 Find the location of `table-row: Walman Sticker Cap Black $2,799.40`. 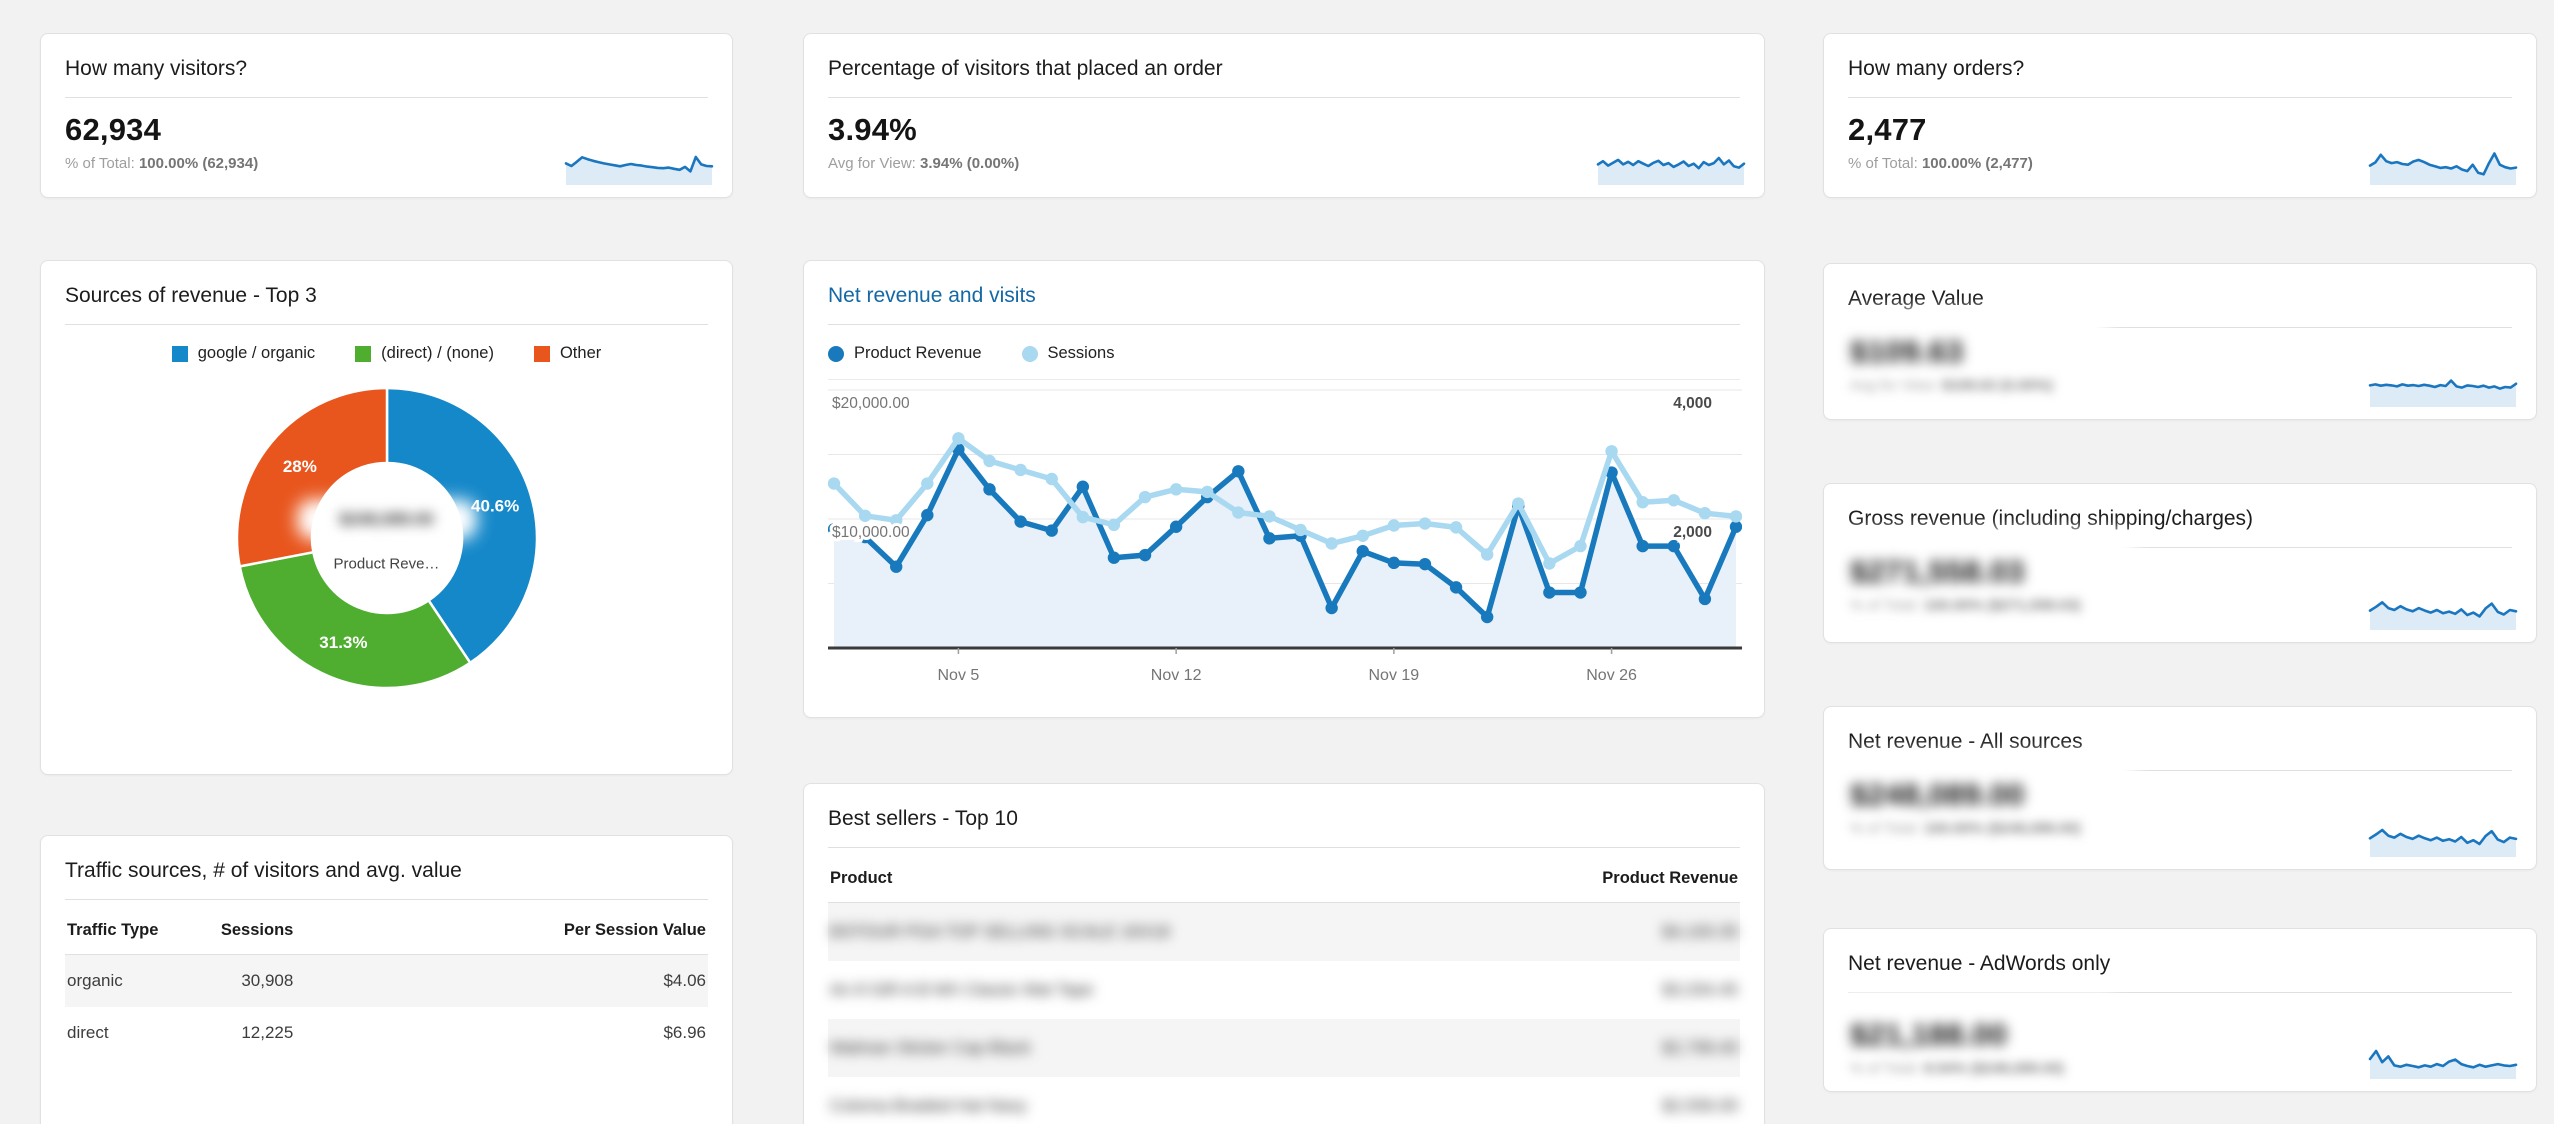

table-row: Walman Sticker Cap Black $2,799.40 is located at coordinates (1284, 1048).